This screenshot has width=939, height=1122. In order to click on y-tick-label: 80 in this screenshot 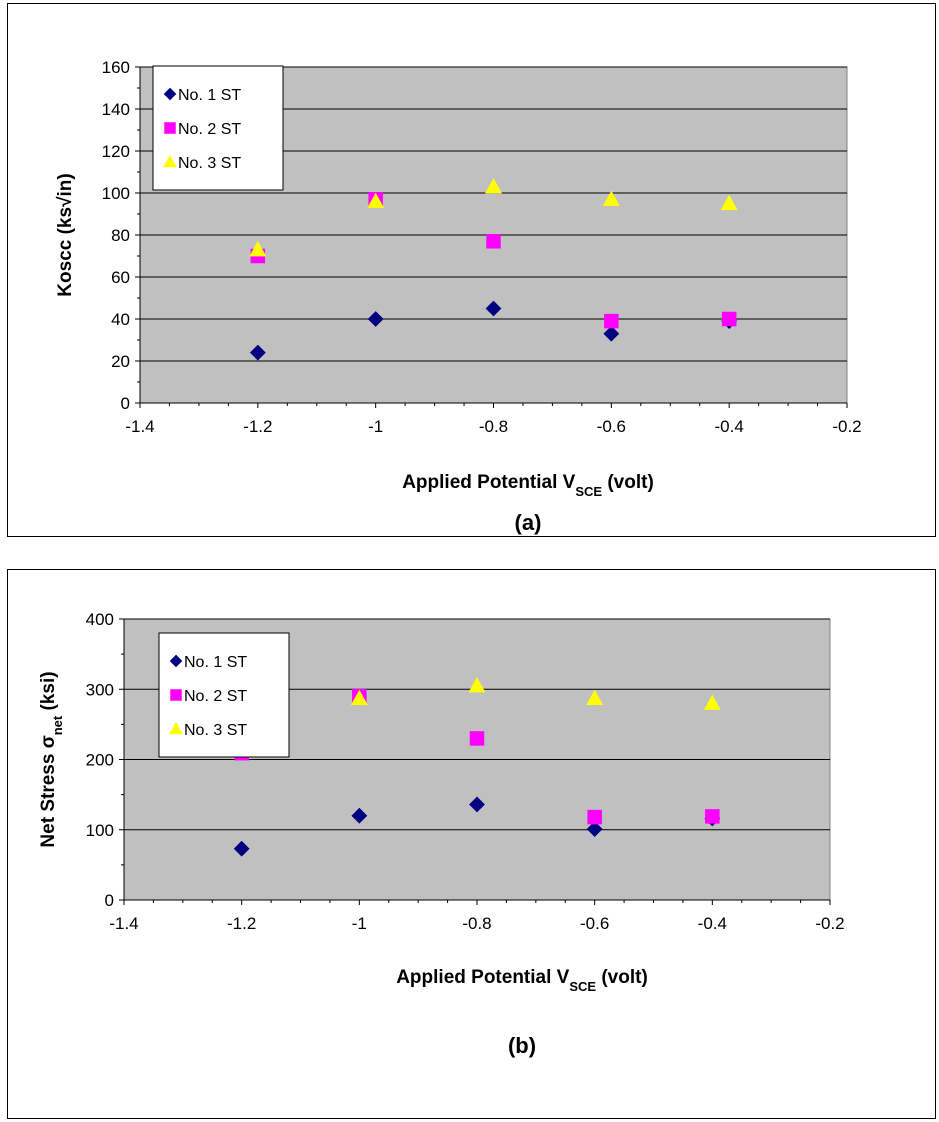, I will do `click(120, 235)`.